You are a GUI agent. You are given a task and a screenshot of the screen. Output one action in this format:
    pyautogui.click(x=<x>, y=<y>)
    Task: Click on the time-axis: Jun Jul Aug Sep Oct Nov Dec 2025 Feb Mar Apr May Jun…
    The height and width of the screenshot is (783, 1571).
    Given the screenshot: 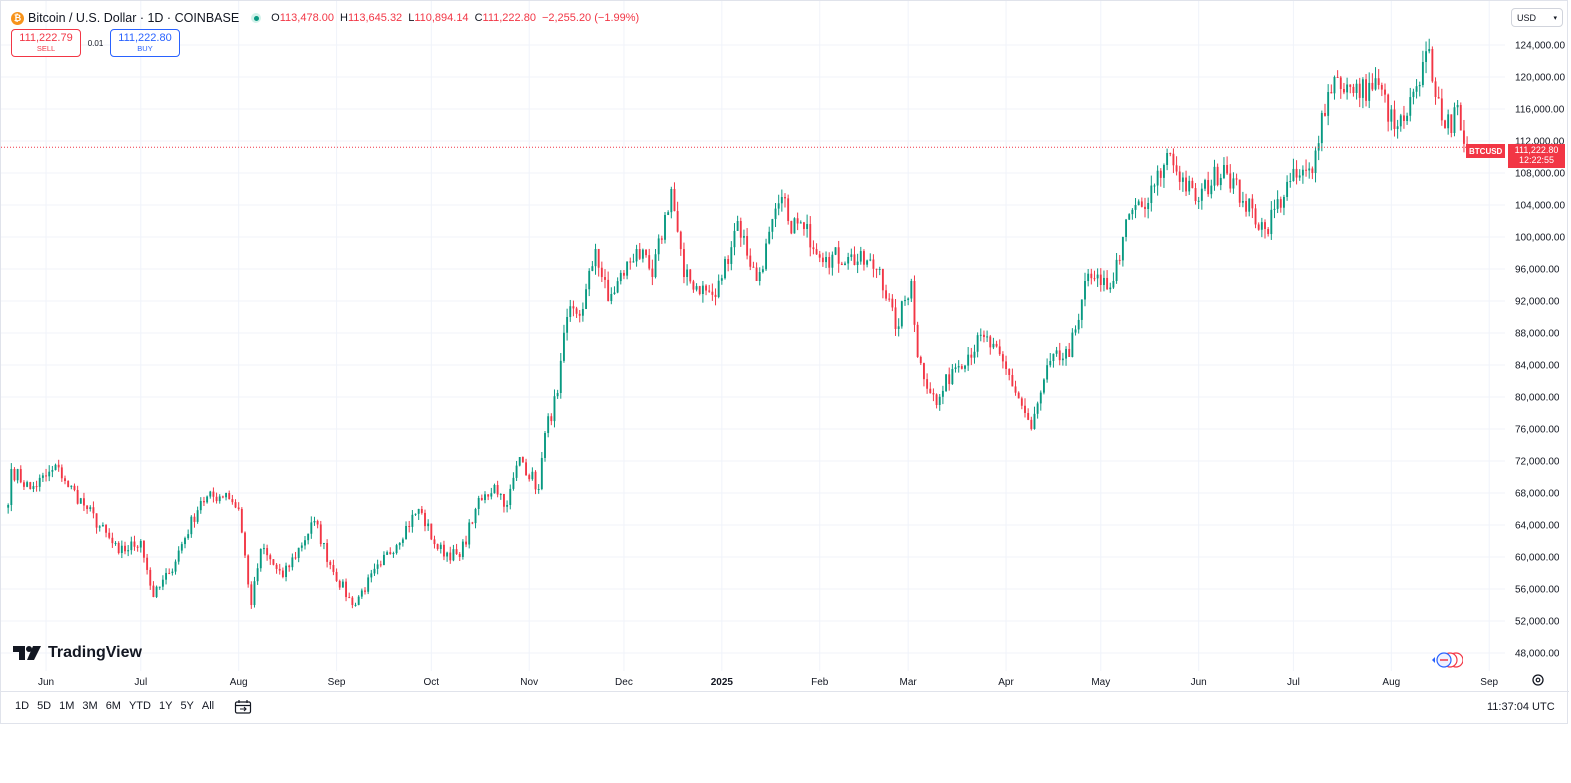 What is the action you would take?
    pyautogui.click(x=768, y=682)
    